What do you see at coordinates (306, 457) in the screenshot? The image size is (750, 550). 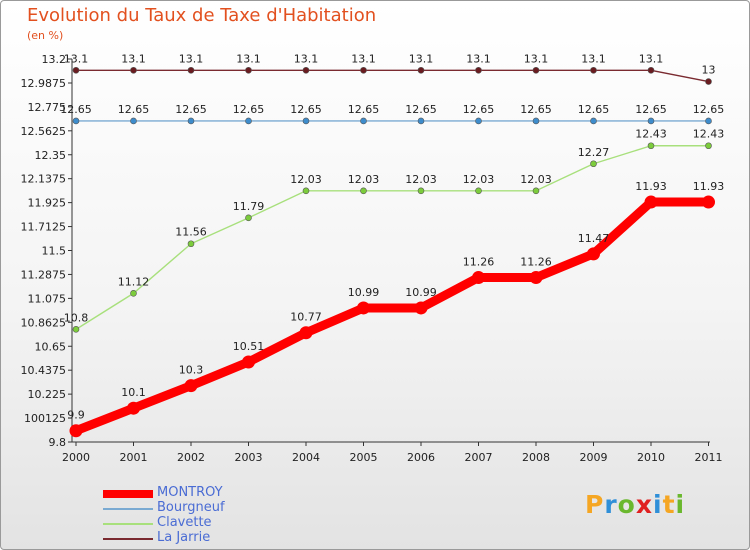 I see `x-tick-label: 2004` at bounding box center [306, 457].